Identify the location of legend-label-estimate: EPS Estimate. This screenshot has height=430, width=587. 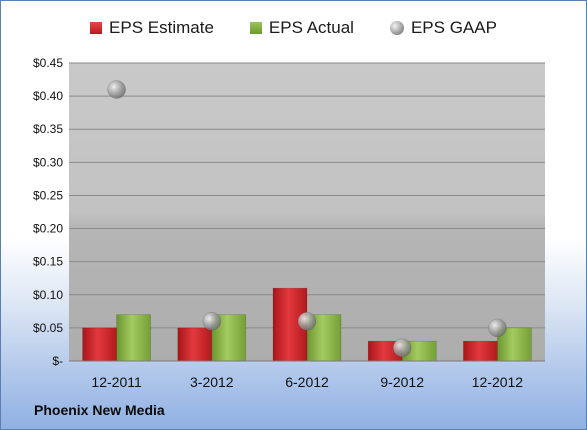
(161, 27).